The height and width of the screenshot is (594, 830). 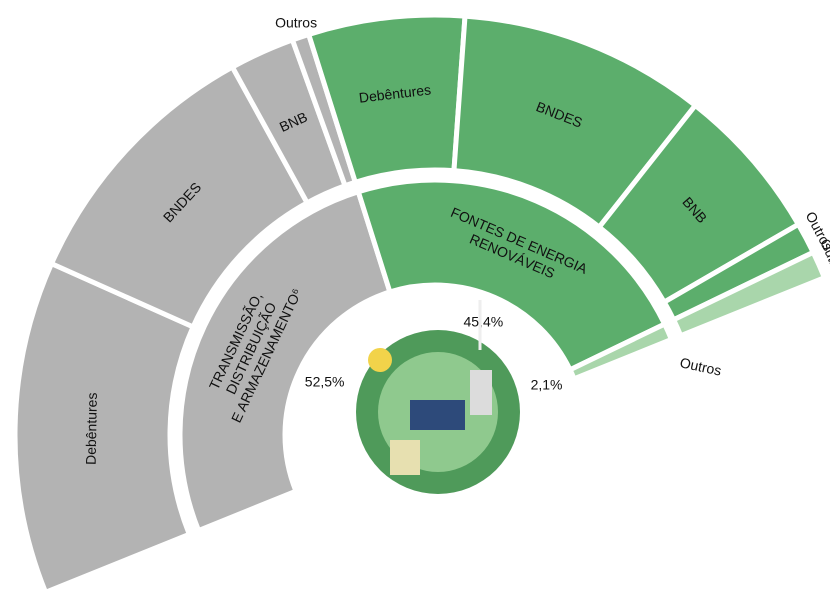 I want to click on center-illustration, so click(x=438, y=397).